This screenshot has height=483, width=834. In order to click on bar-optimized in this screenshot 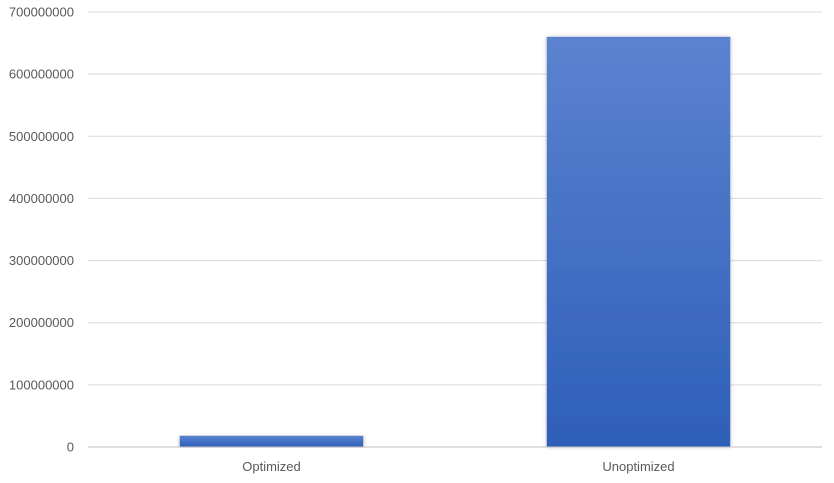, I will do `click(271, 441)`.